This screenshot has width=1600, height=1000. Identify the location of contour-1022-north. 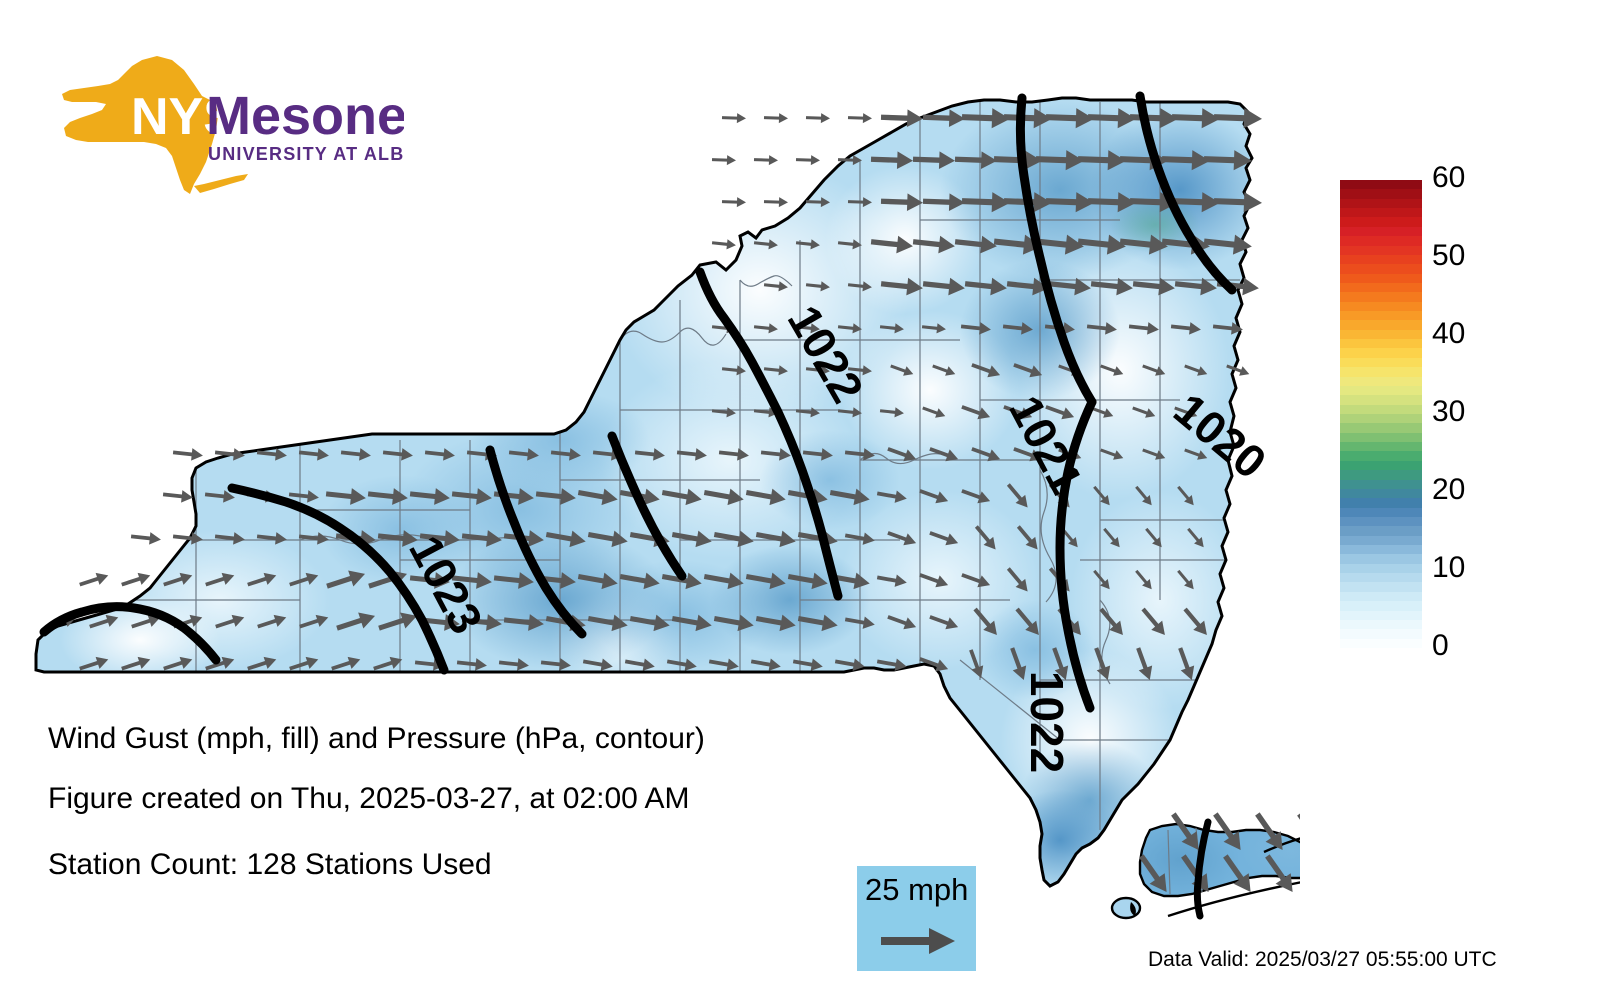
(769, 434).